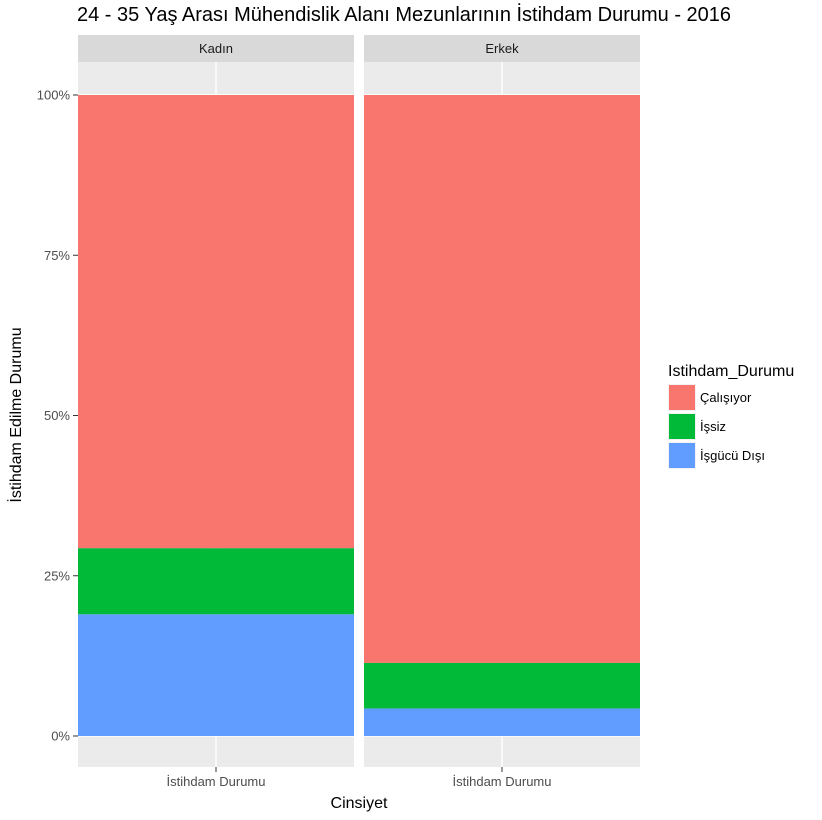  I want to click on y-tick-label: 75%, so click(57, 255).